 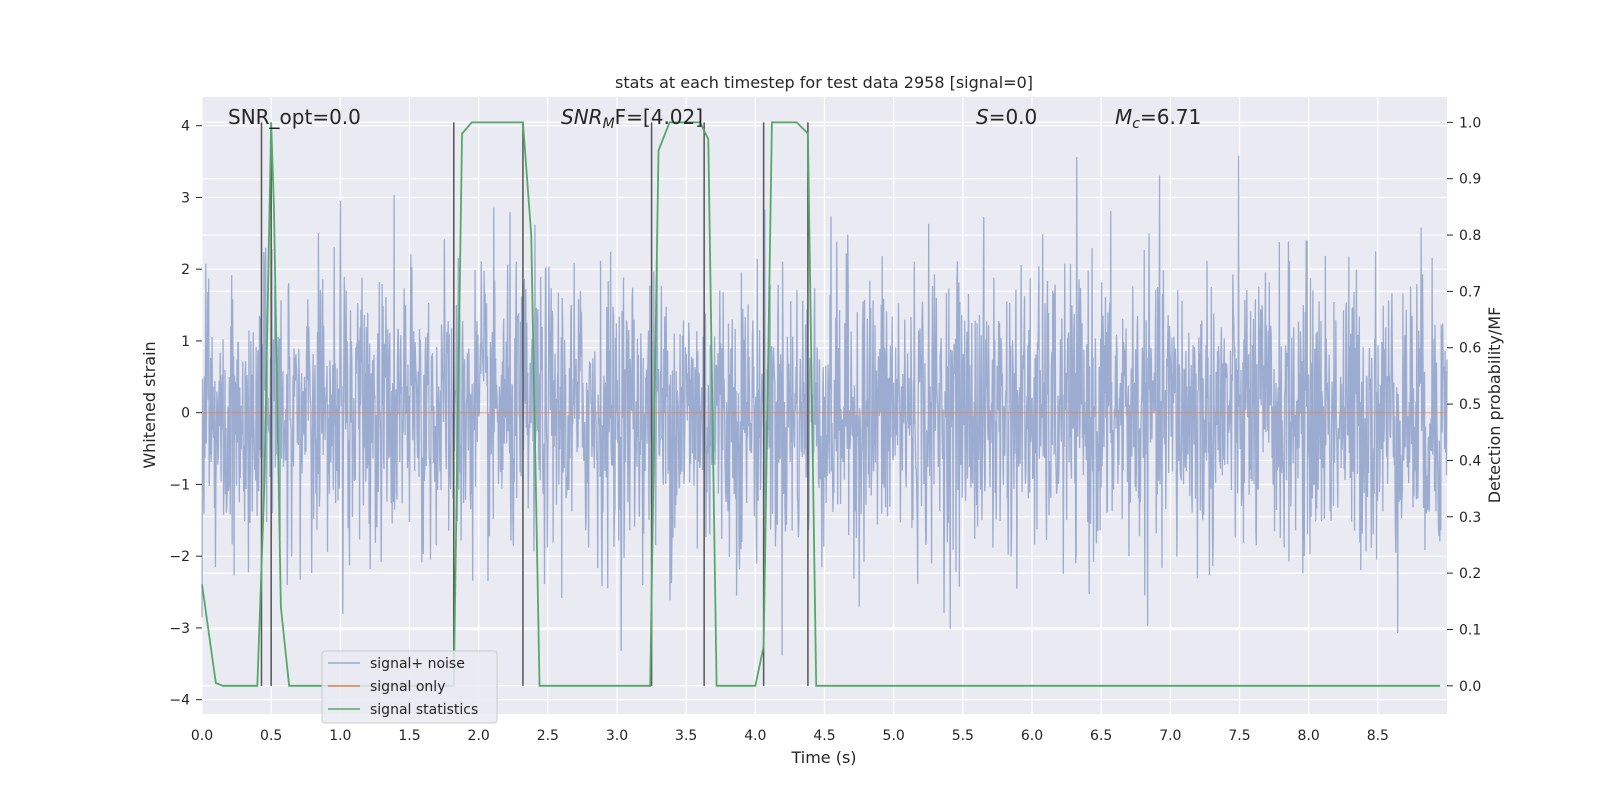 What do you see at coordinates (894, 736) in the screenshot?
I see `x-tick-label: 5.0` at bounding box center [894, 736].